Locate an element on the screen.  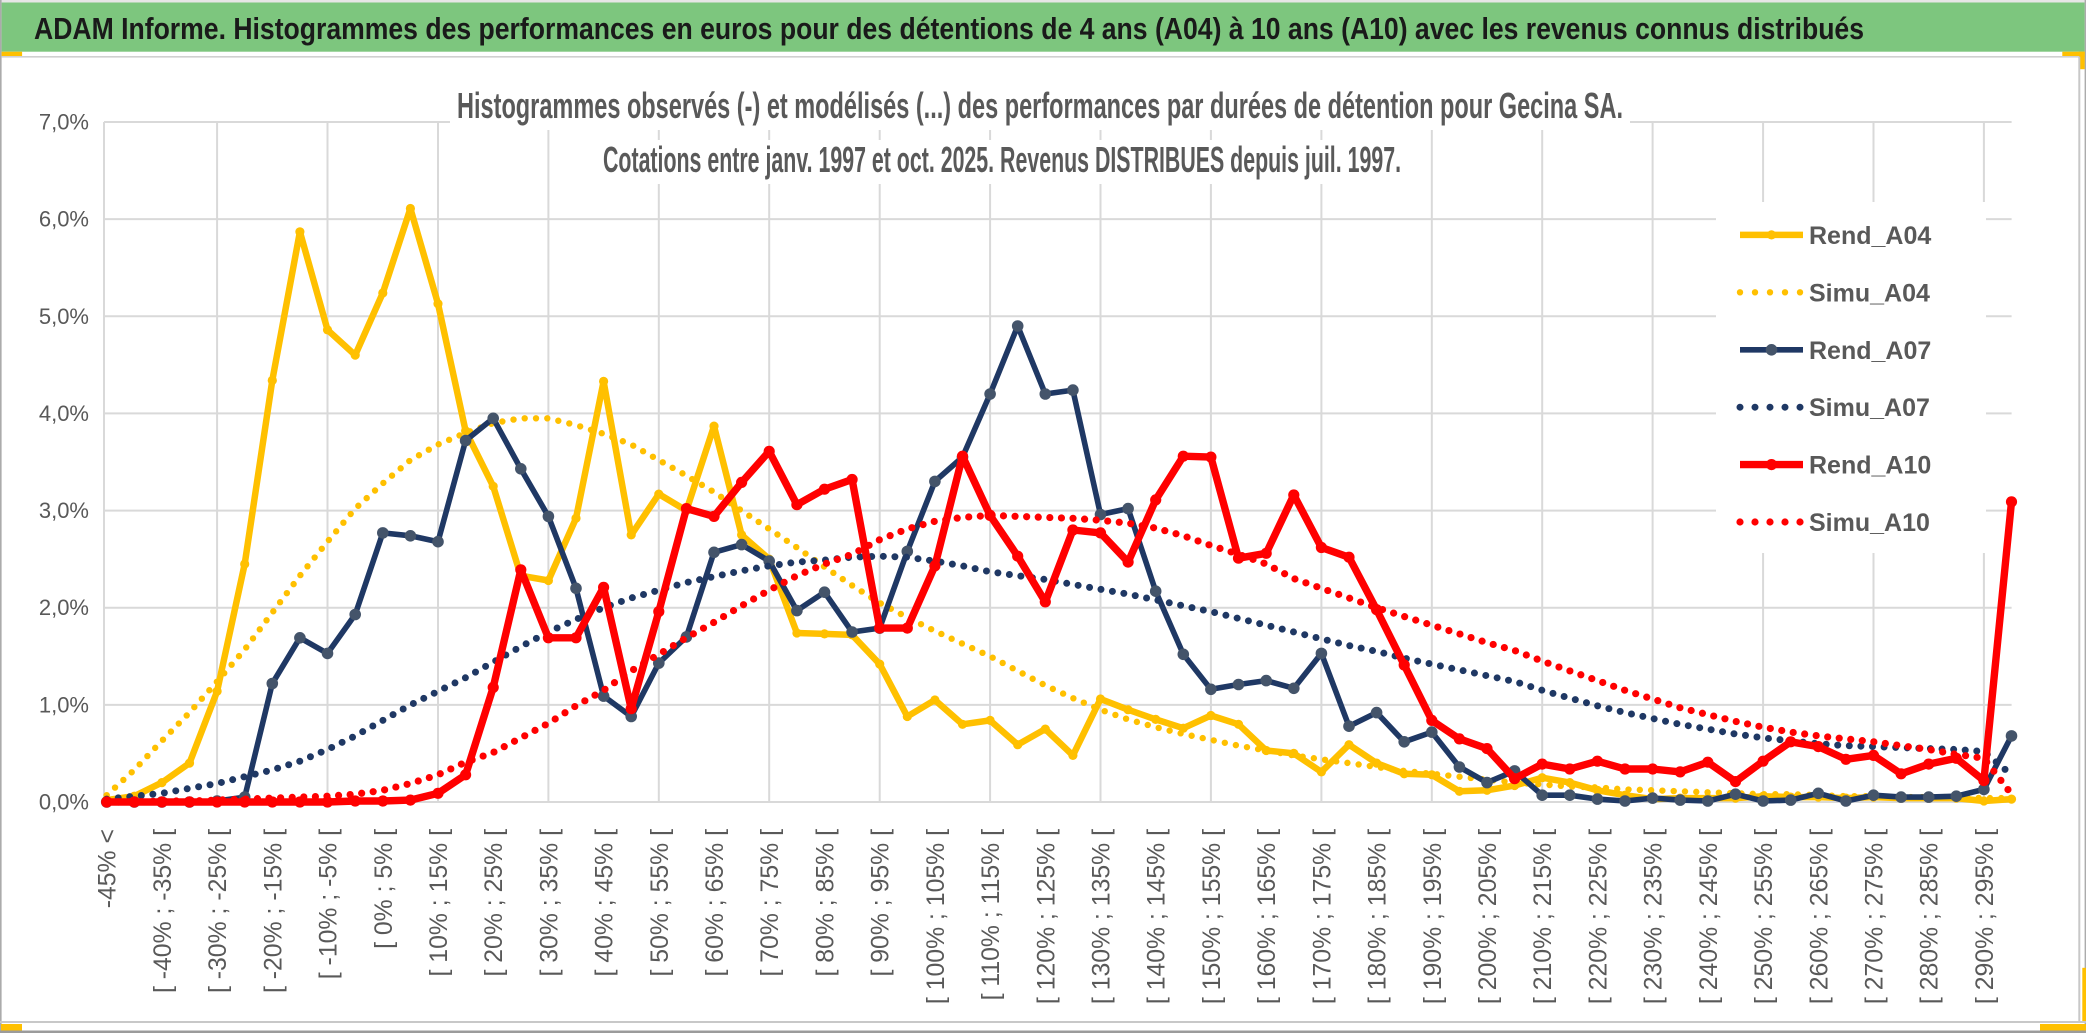
svg-text: [ 120% ; 125% [ is located at coordinates (1046, 916).